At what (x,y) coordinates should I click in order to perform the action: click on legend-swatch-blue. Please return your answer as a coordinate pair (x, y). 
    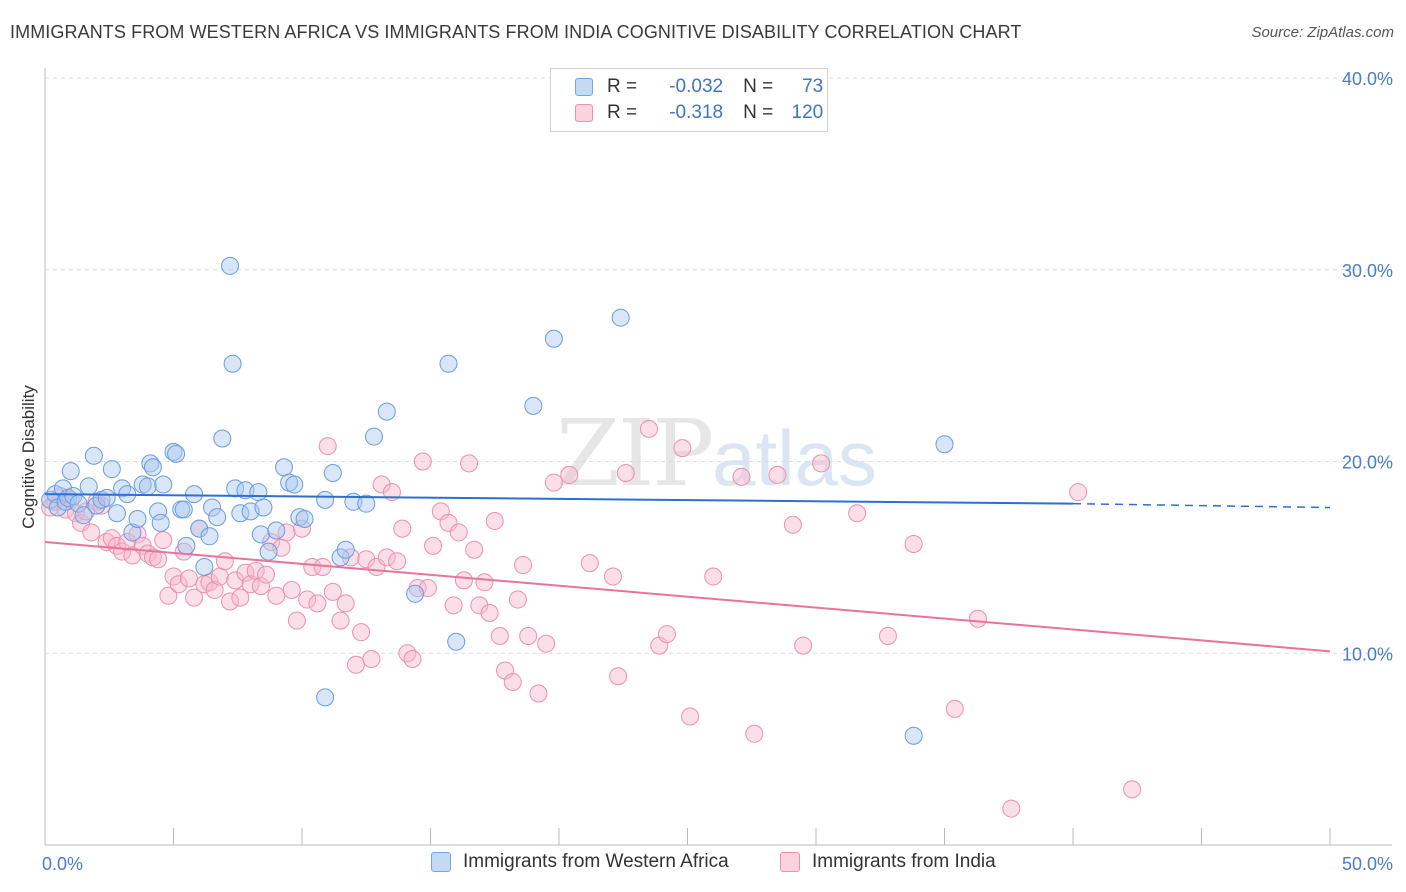
    Looking at the image, I should click on (441, 862).